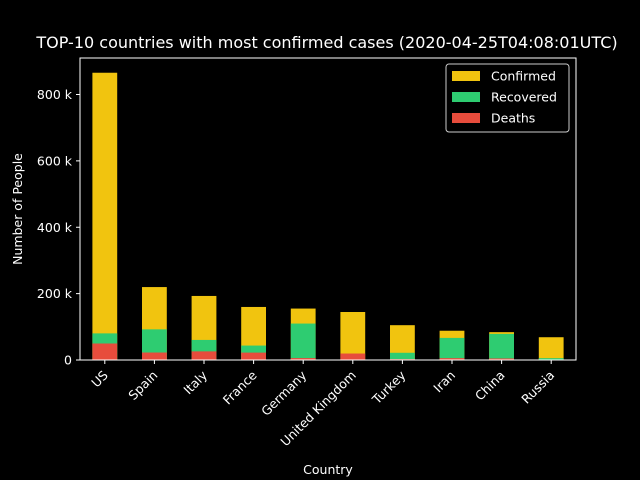 This screenshot has width=640, height=480. Describe the element at coordinates (353, 356) in the screenshot. I see `bar-deaths-united-kingdom` at that location.